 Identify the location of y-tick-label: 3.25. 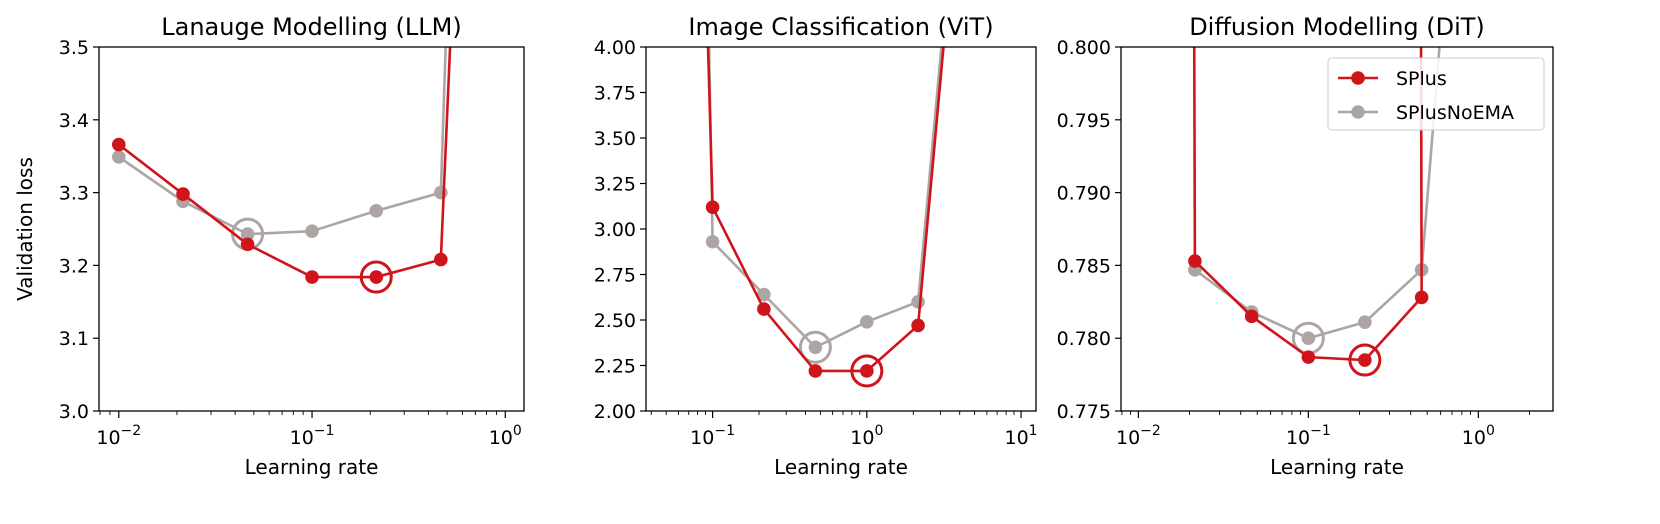
(615, 185).